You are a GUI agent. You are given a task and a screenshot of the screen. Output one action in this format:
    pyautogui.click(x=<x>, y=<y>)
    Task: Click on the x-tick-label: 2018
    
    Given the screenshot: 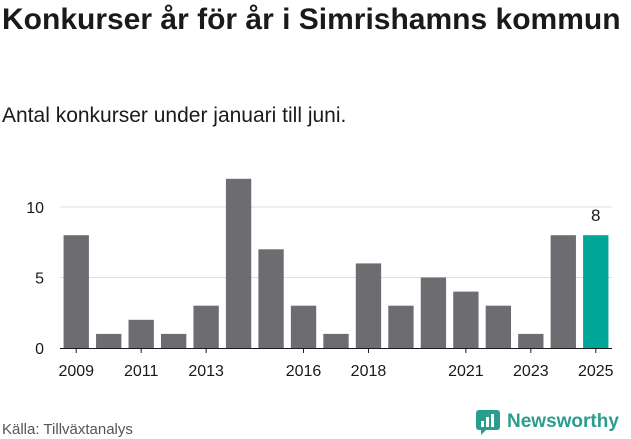 What is the action you would take?
    pyautogui.click(x=369, y=371)
    